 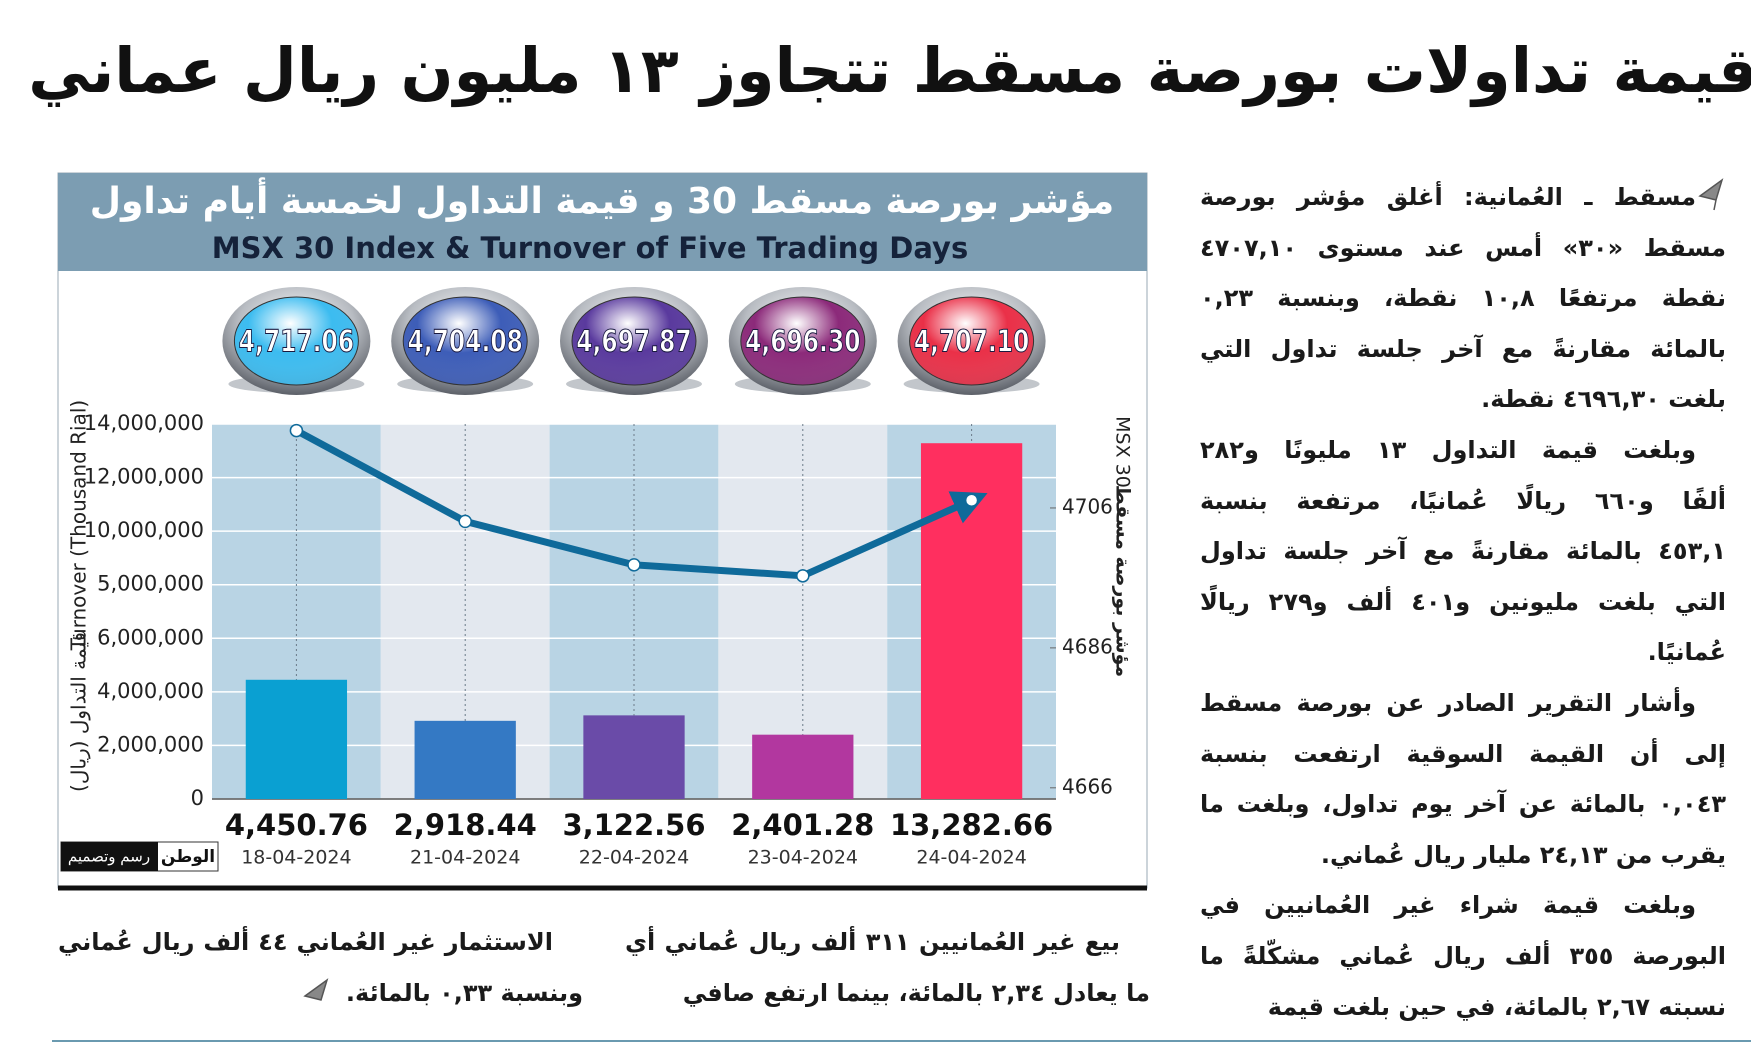 I want to click on article-line: بالمائة مقارنةً مع آخر جلسة تداول التي, so click(x=1463, y=348).